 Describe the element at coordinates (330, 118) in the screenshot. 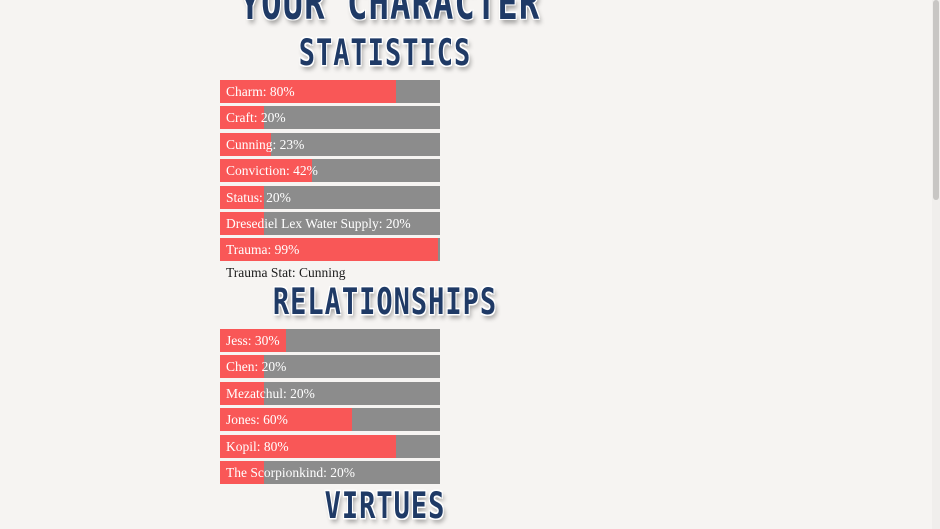

I see `progress-bar: Craft: 20%` at that location.